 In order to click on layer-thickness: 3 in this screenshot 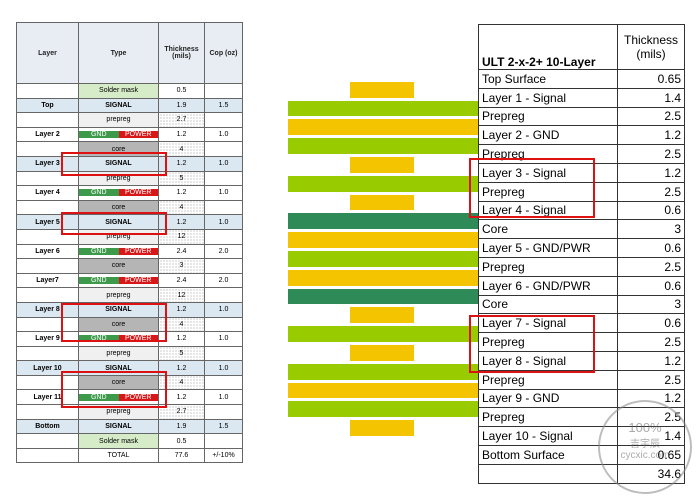, I will do `click(181, 266)`.